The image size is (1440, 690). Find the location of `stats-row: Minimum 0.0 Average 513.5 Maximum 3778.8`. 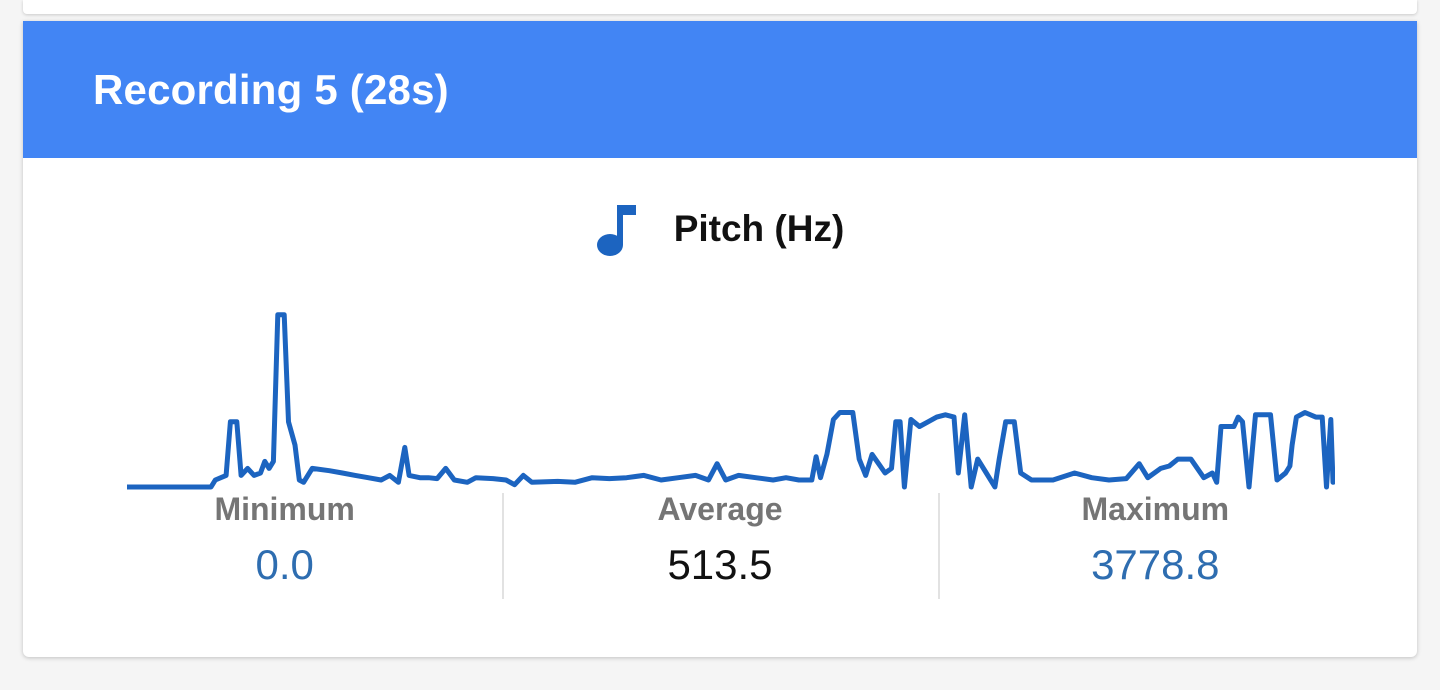

stats-row: Minimum 0.0 Average 513.5 Maximum 3778.8 is located at coordinates (720, 546).